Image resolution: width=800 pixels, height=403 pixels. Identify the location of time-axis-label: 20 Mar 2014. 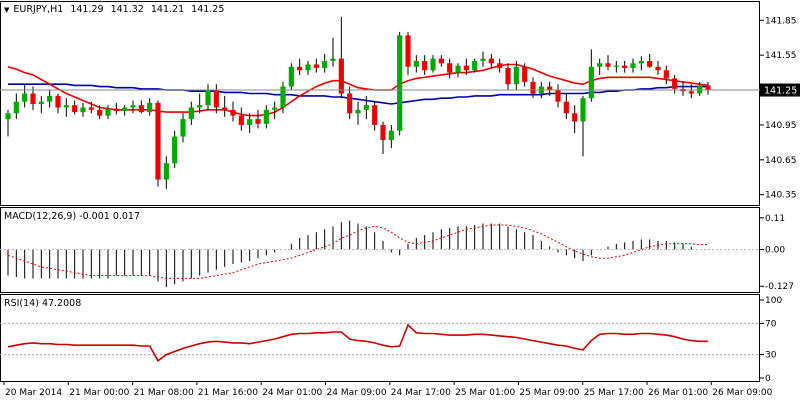
(33, 393).